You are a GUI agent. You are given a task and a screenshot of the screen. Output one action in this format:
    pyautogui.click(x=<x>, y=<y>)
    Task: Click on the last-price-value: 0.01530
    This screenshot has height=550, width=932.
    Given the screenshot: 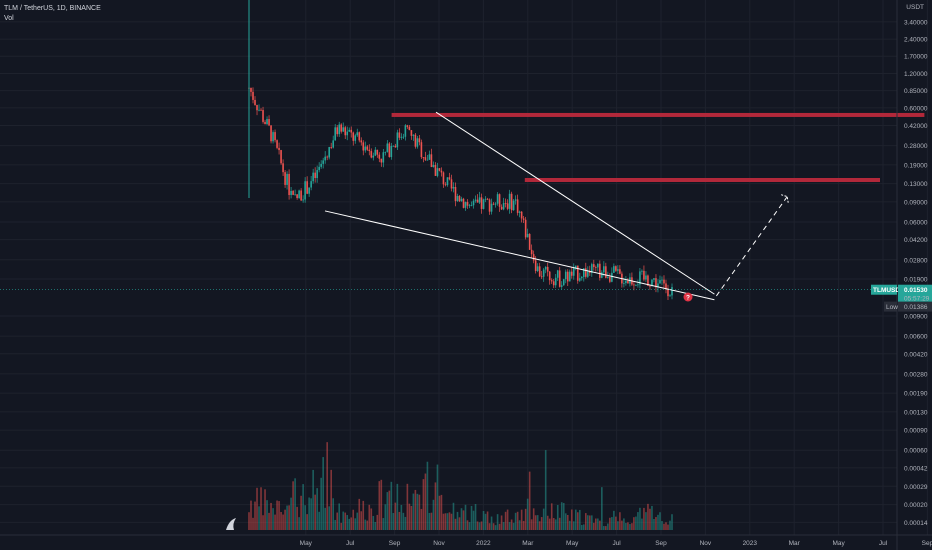 What is the action you would take?
    pyautogui.click(x=916, y=290)
    